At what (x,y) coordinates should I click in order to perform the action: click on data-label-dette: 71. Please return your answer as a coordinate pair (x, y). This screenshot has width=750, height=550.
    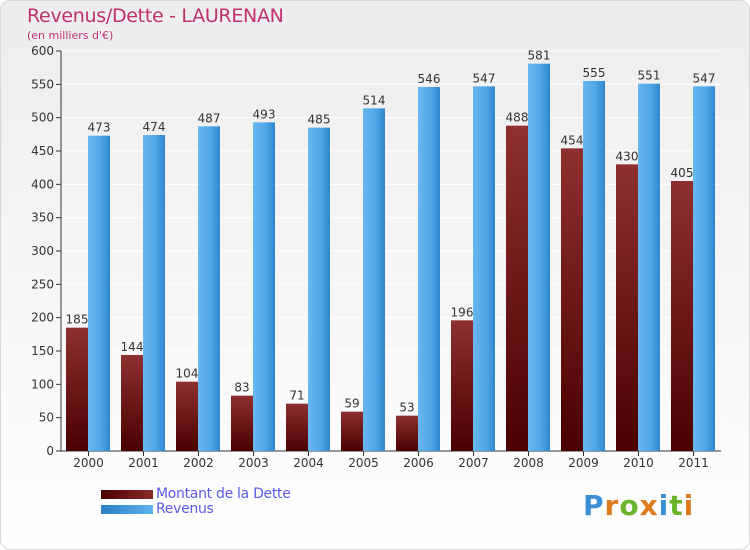
    Looking at the image, I should click on (296, 396).